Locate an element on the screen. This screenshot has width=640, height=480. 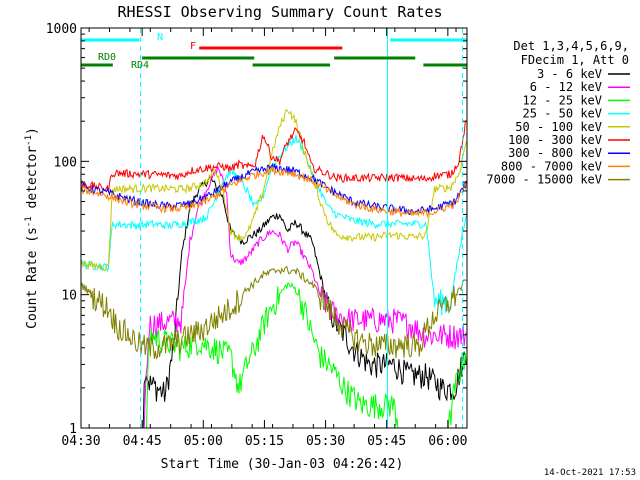
legend-label: 6 - 12 keV is located at coordinates (566, 87).